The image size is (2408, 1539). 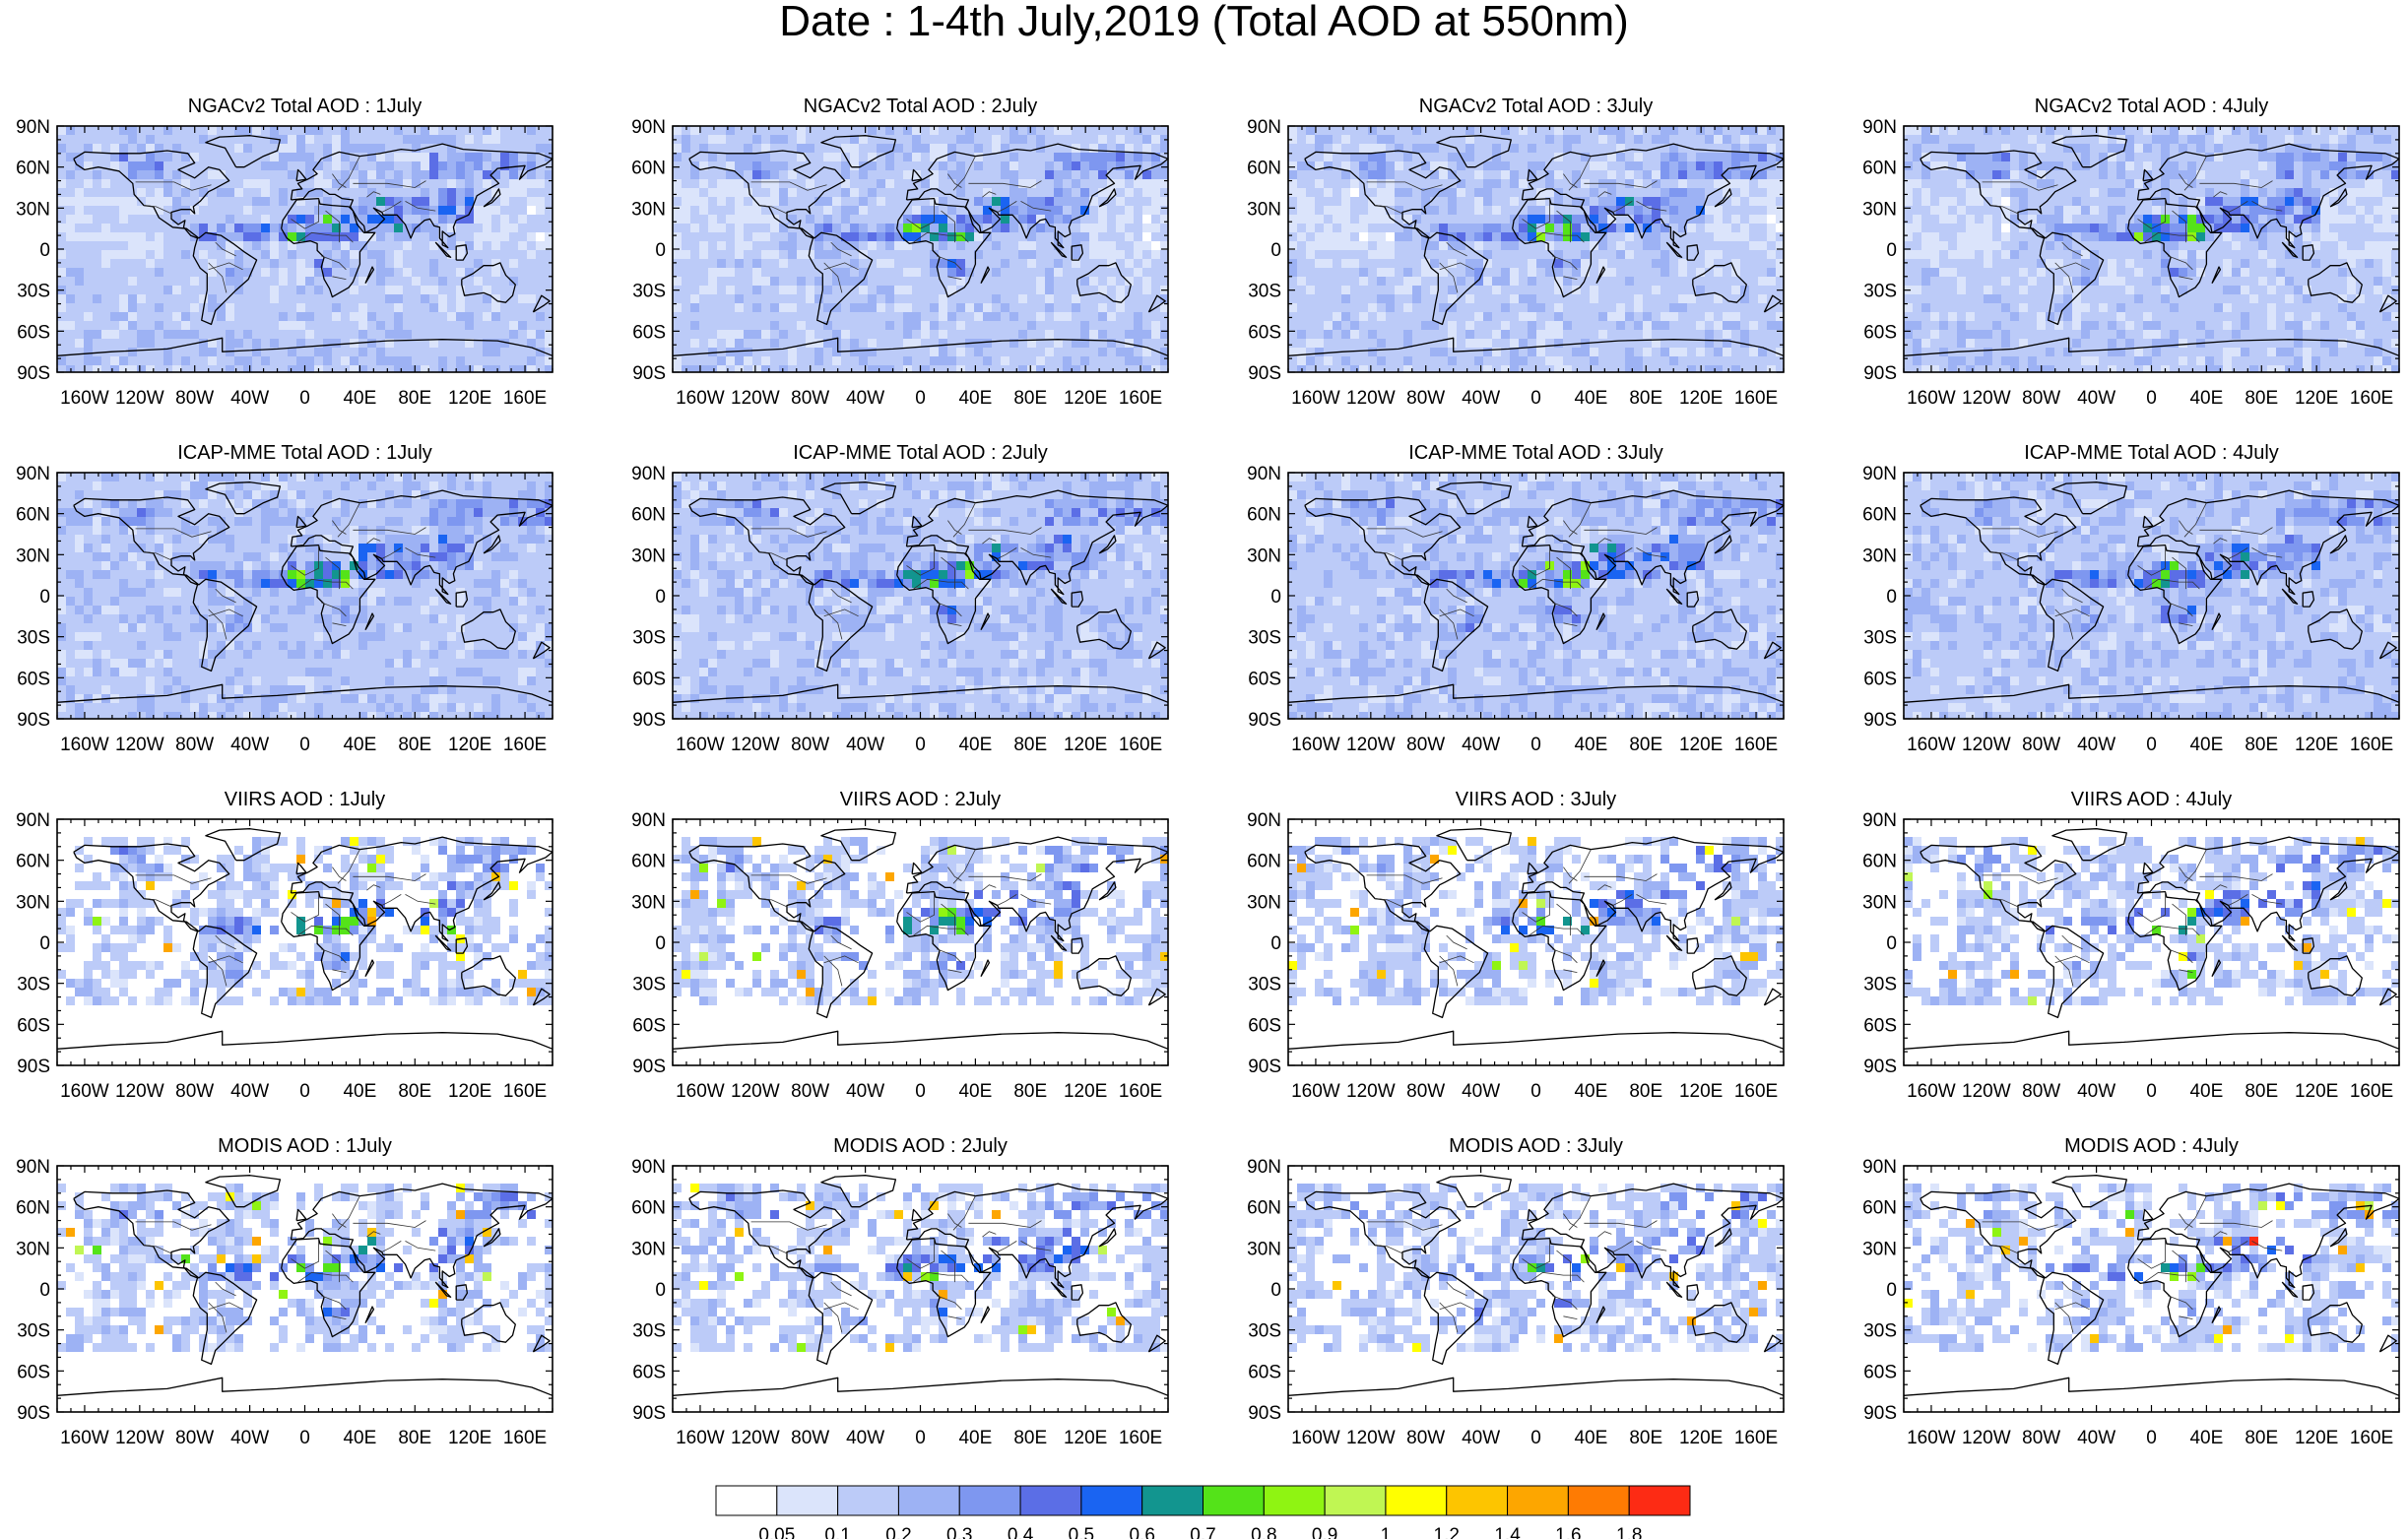 What do you see at coordinates (1536, 799) in the screenshot?
I see `panel-title: VIIRS AOD : 3July` at bounding box center [1536, 799].